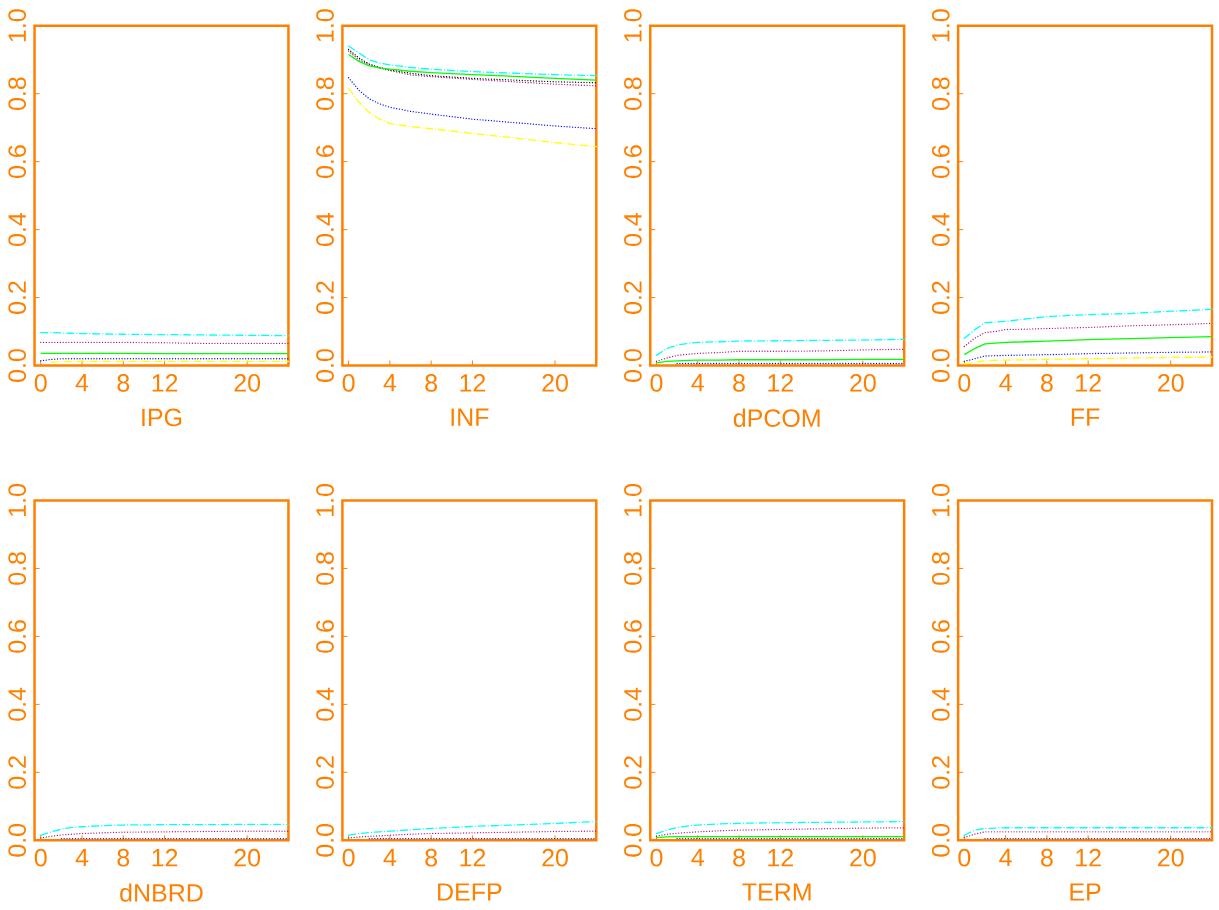  What do you see at coordinates (470, 417) in the screenshot?
I see `x-axis-title: INF` at bounding box center [470, 417].